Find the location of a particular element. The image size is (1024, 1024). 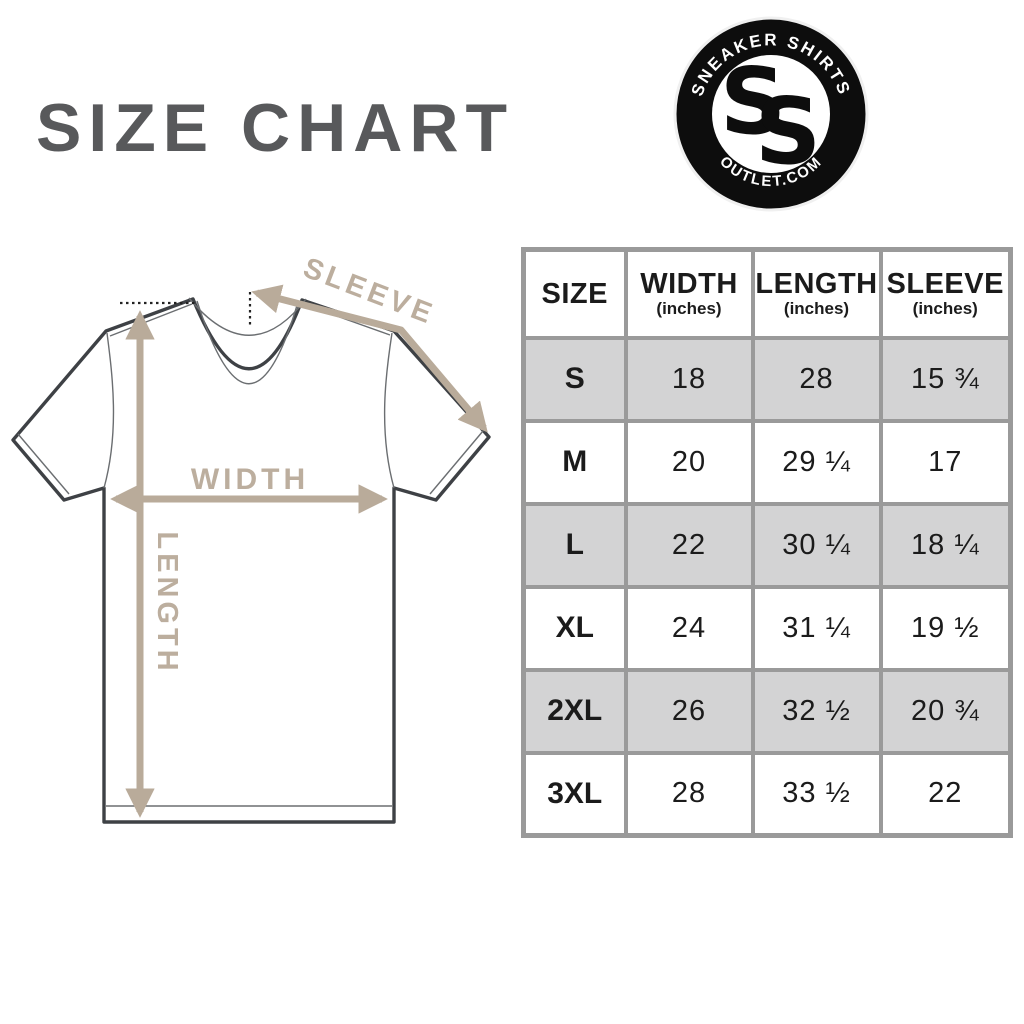

size-cell: S is located at coordinates (574, 379).